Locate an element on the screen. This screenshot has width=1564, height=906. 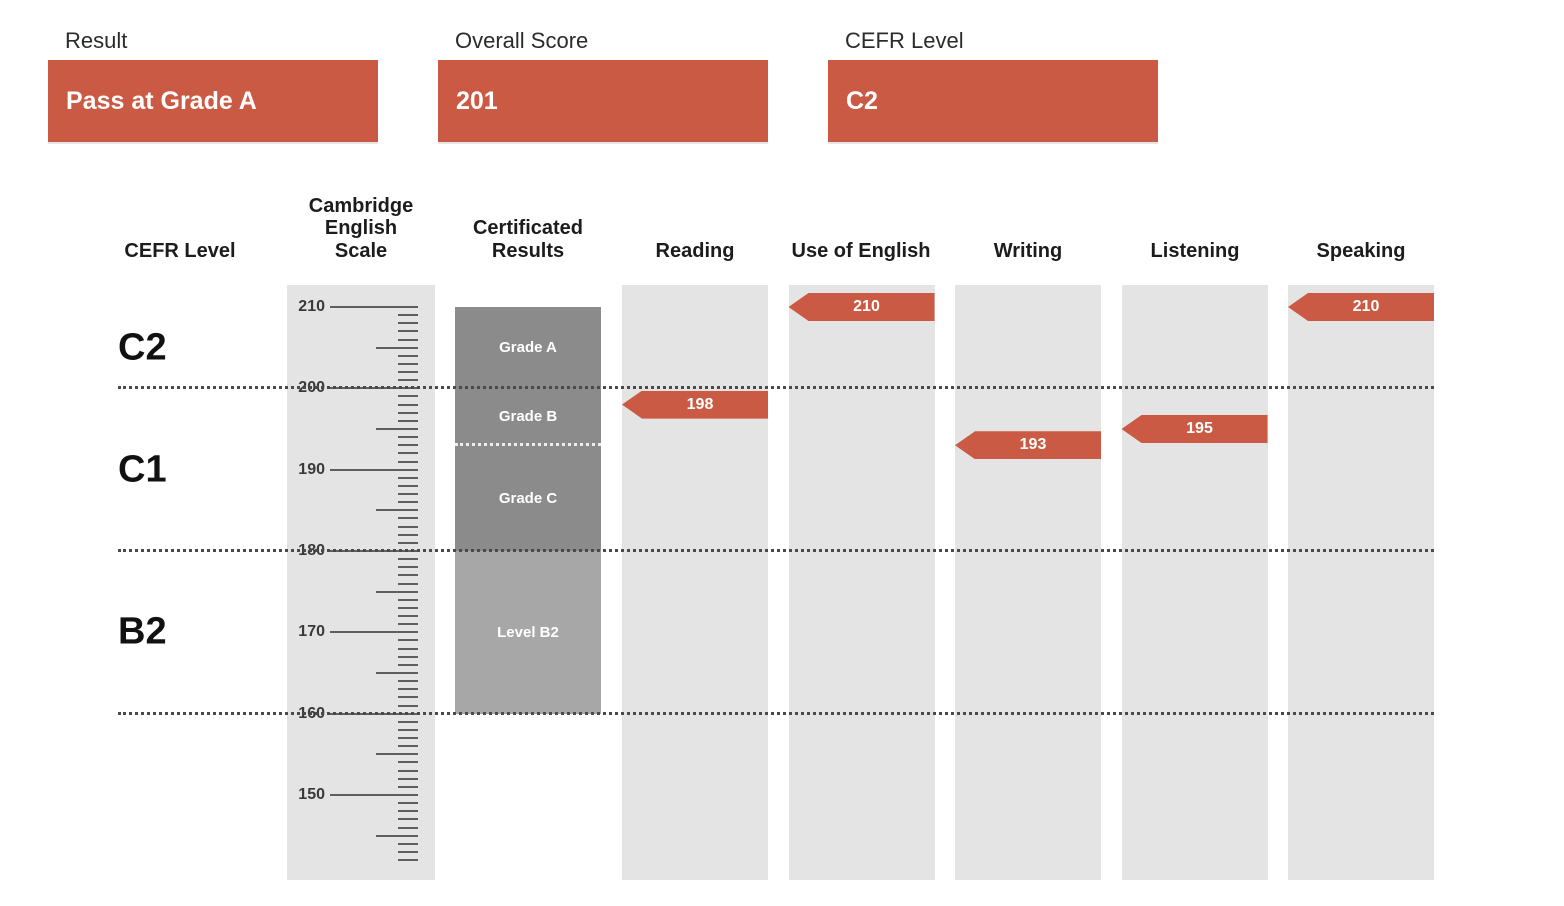
column-header: Certificated Results is located at coordinates (528, 239).